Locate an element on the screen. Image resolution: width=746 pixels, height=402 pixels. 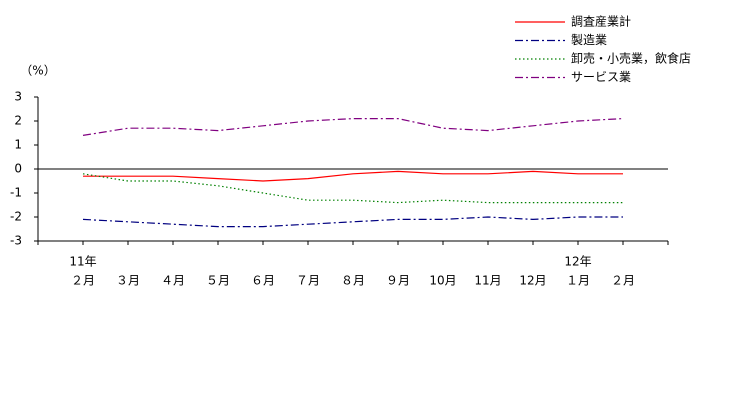
x-tick-label: １月 is located at coordinates (578, 281).